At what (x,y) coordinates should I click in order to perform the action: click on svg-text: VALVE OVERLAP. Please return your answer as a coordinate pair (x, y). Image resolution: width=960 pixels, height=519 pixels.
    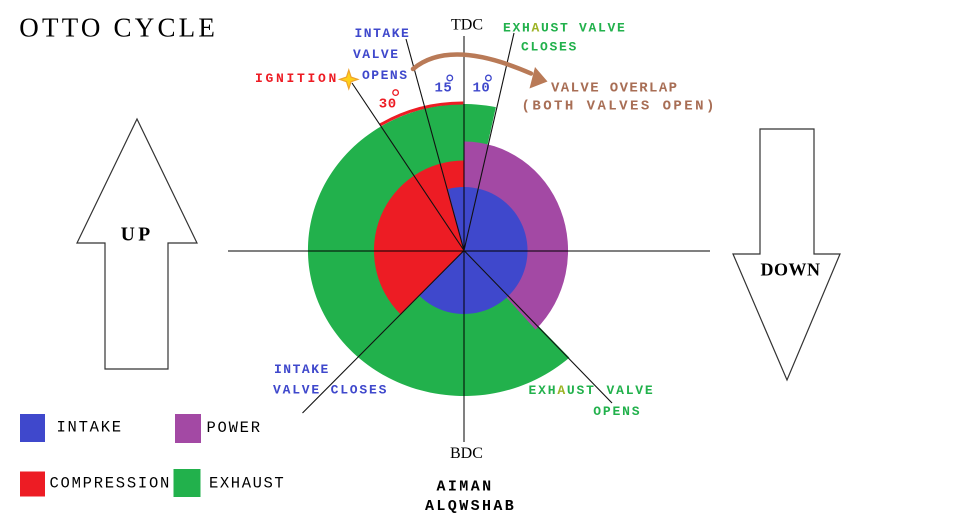
    Looking at the image, I should click on (614, 89).